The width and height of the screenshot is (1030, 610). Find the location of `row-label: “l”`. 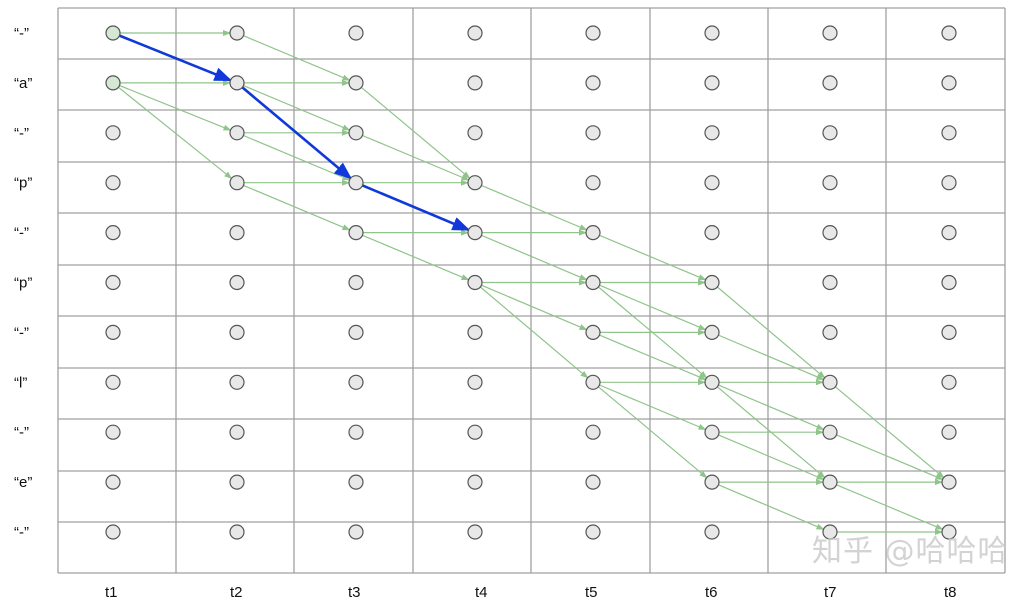

row-label: “l” is located at coordinates (20, 382).